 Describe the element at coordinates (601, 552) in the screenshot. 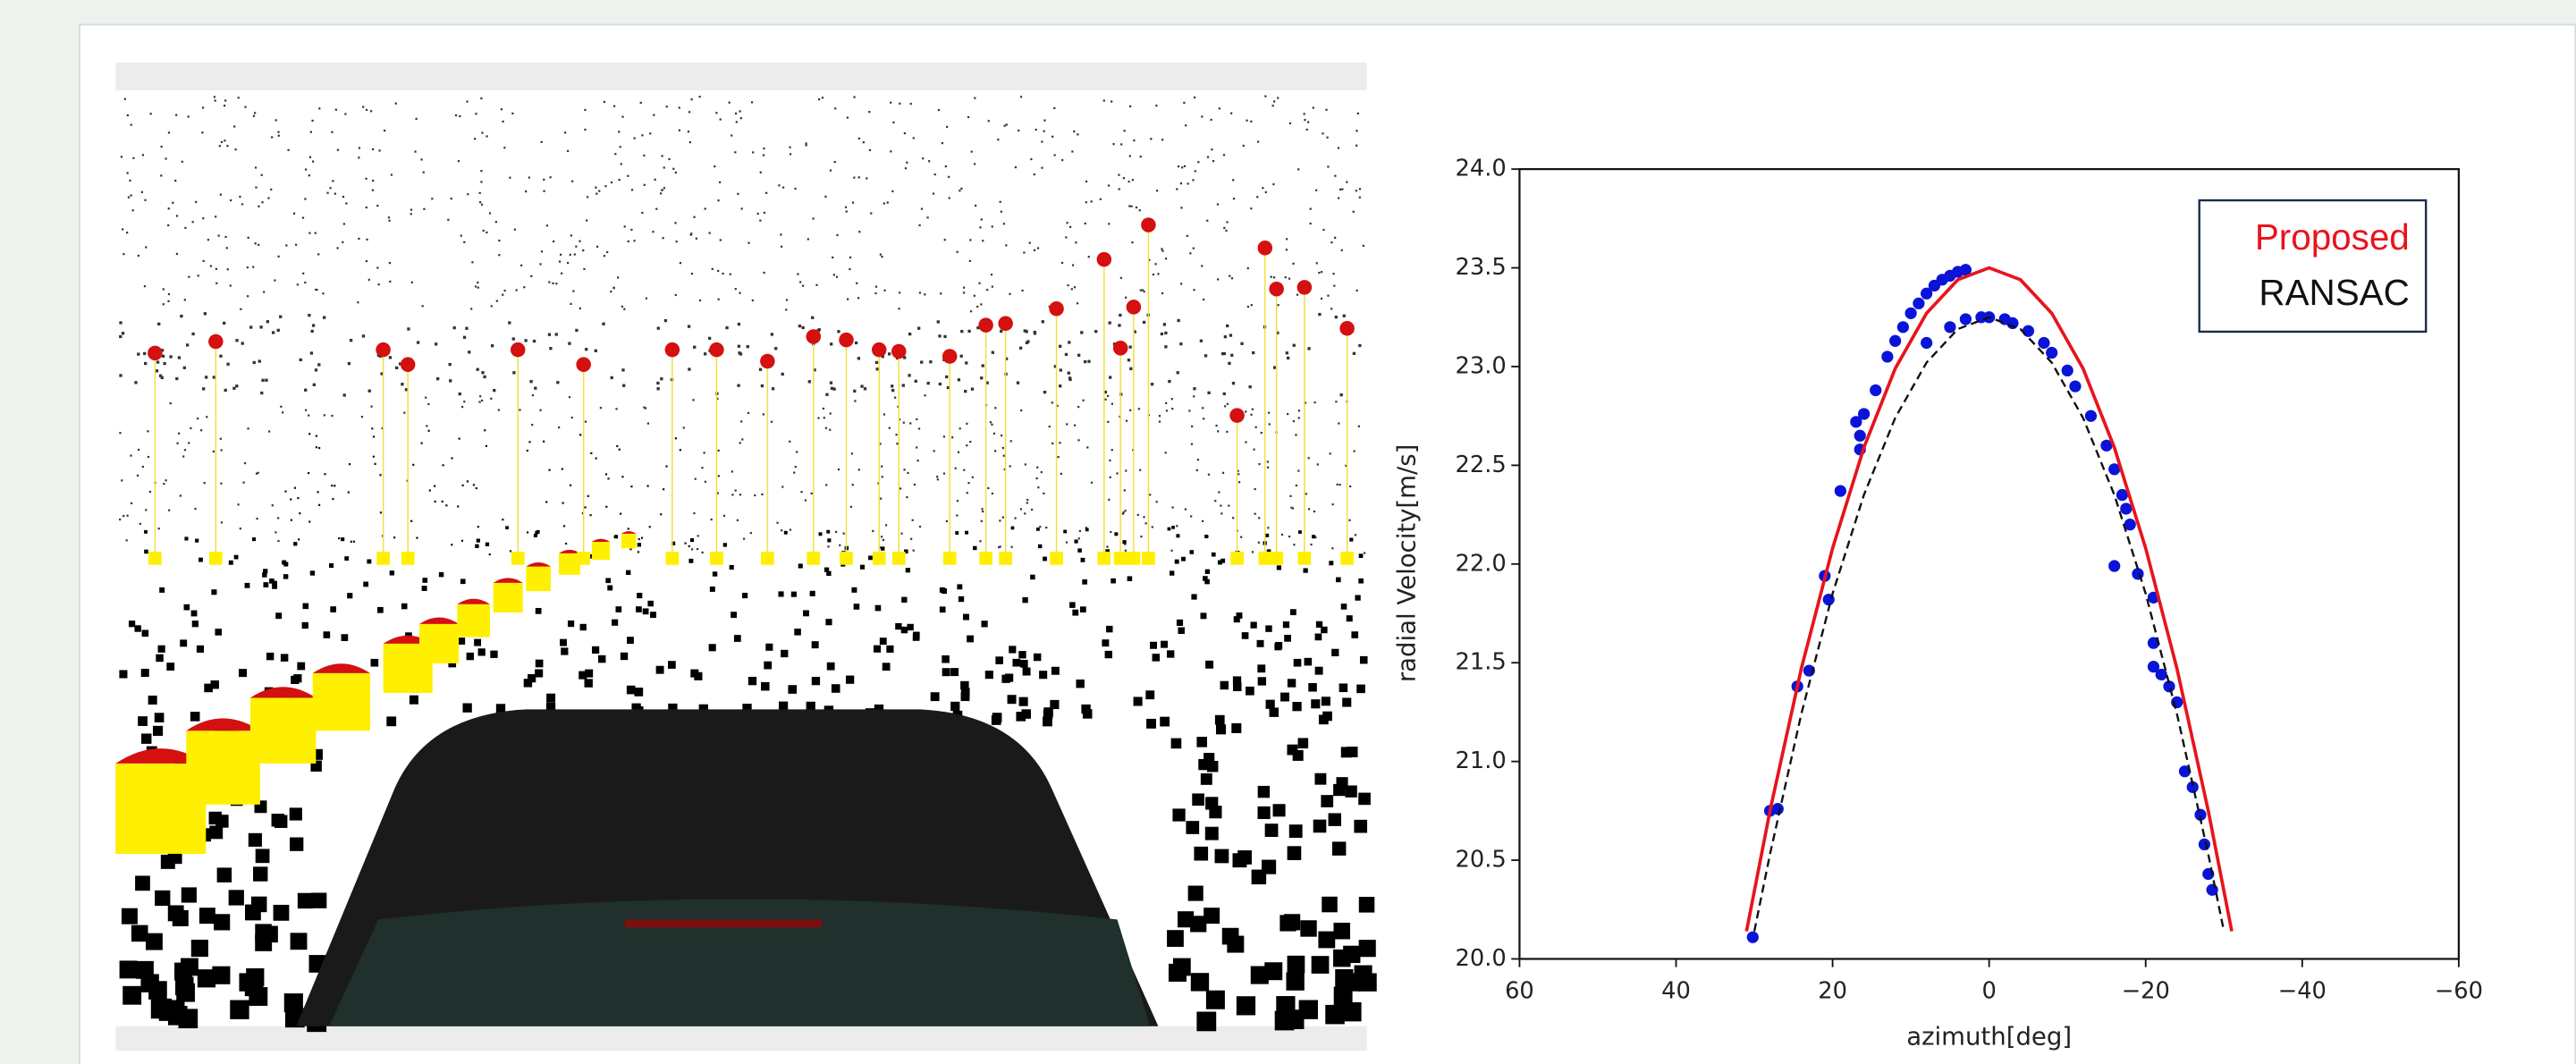

I see `box-marker` at that location.